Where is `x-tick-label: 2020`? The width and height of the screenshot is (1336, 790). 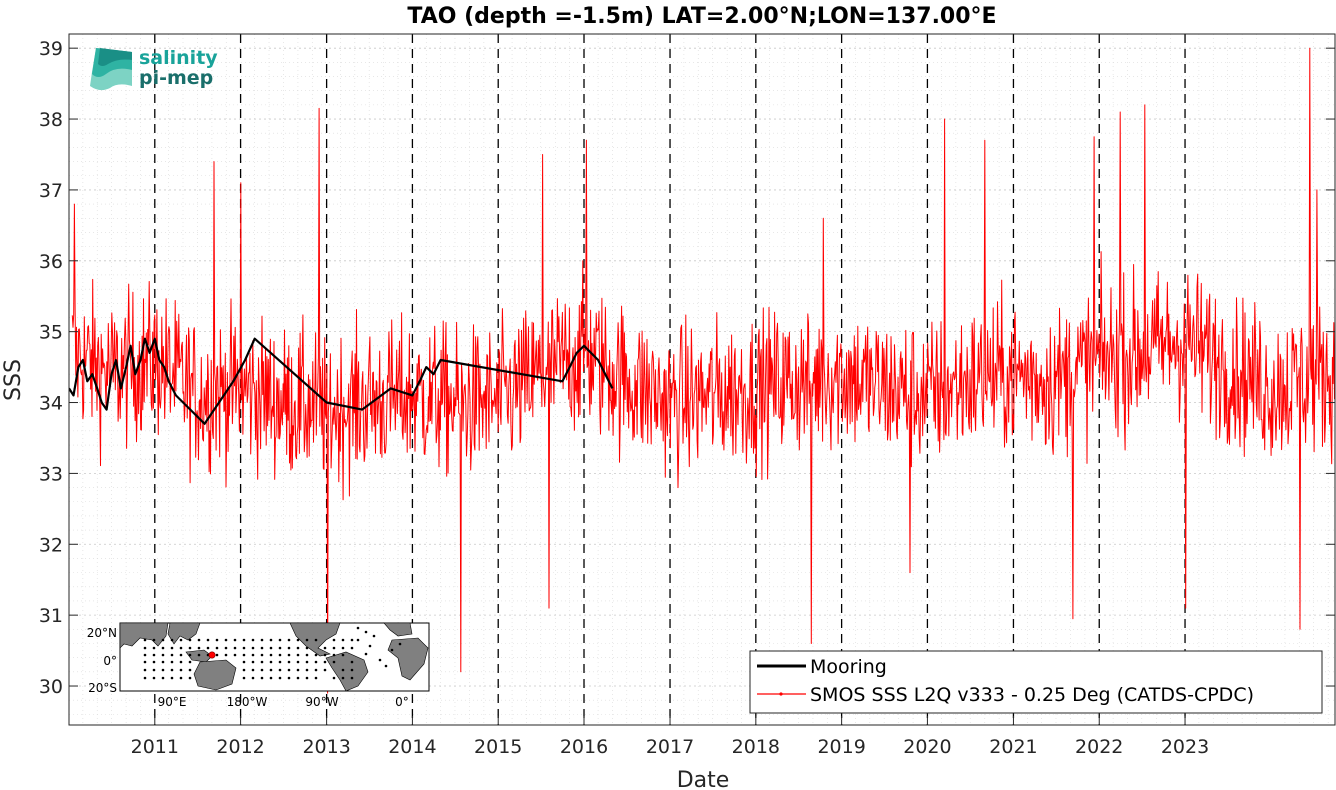 x-tick-label: 2020 is located at coordinates (927, 747).